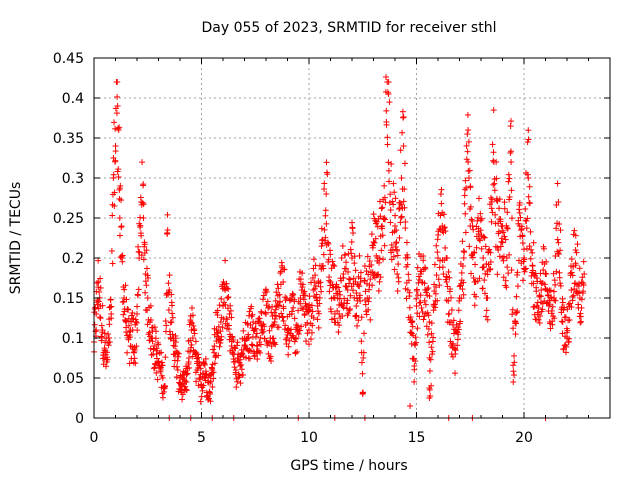 The image size is (640, 480). Describe the element at coordinates (73, 339) in the screenshot. I see `y-tick-label: 0.1` at that location.